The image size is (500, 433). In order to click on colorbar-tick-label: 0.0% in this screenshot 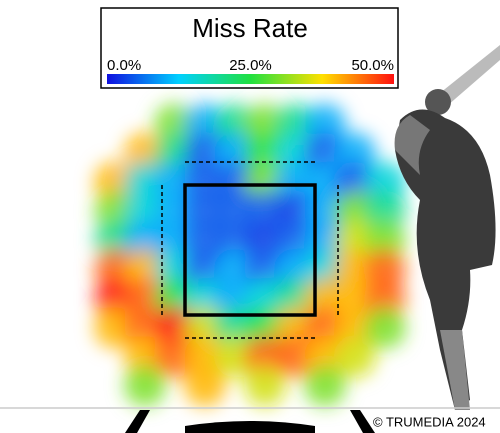, I will do `click(124, 65)`.